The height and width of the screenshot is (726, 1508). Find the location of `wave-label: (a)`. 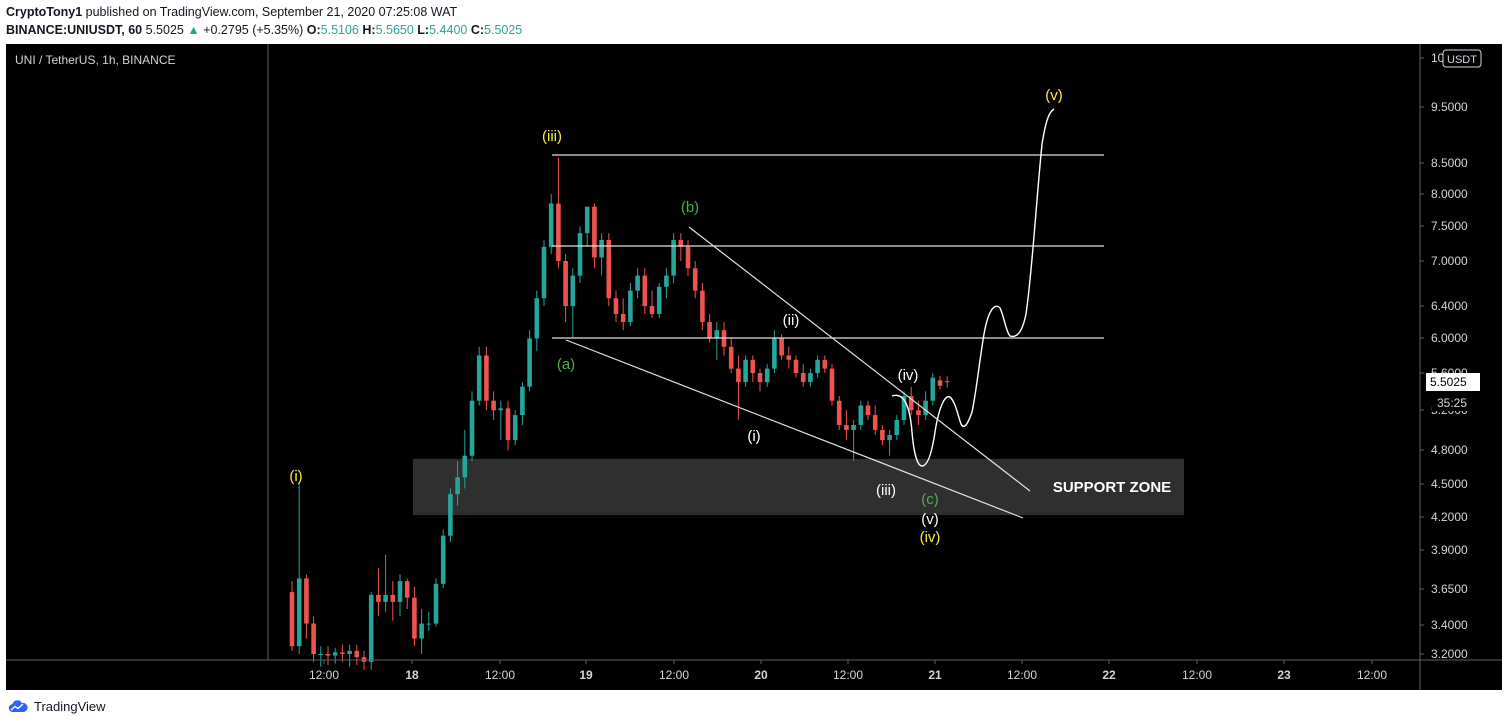

wave-label: (a) is located at coordinates (566, 364).